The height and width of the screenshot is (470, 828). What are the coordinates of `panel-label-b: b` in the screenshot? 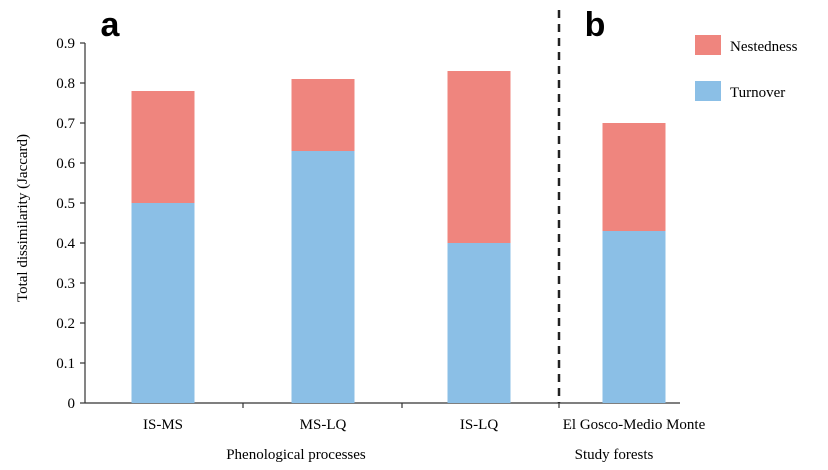 It's located at (595, 25).